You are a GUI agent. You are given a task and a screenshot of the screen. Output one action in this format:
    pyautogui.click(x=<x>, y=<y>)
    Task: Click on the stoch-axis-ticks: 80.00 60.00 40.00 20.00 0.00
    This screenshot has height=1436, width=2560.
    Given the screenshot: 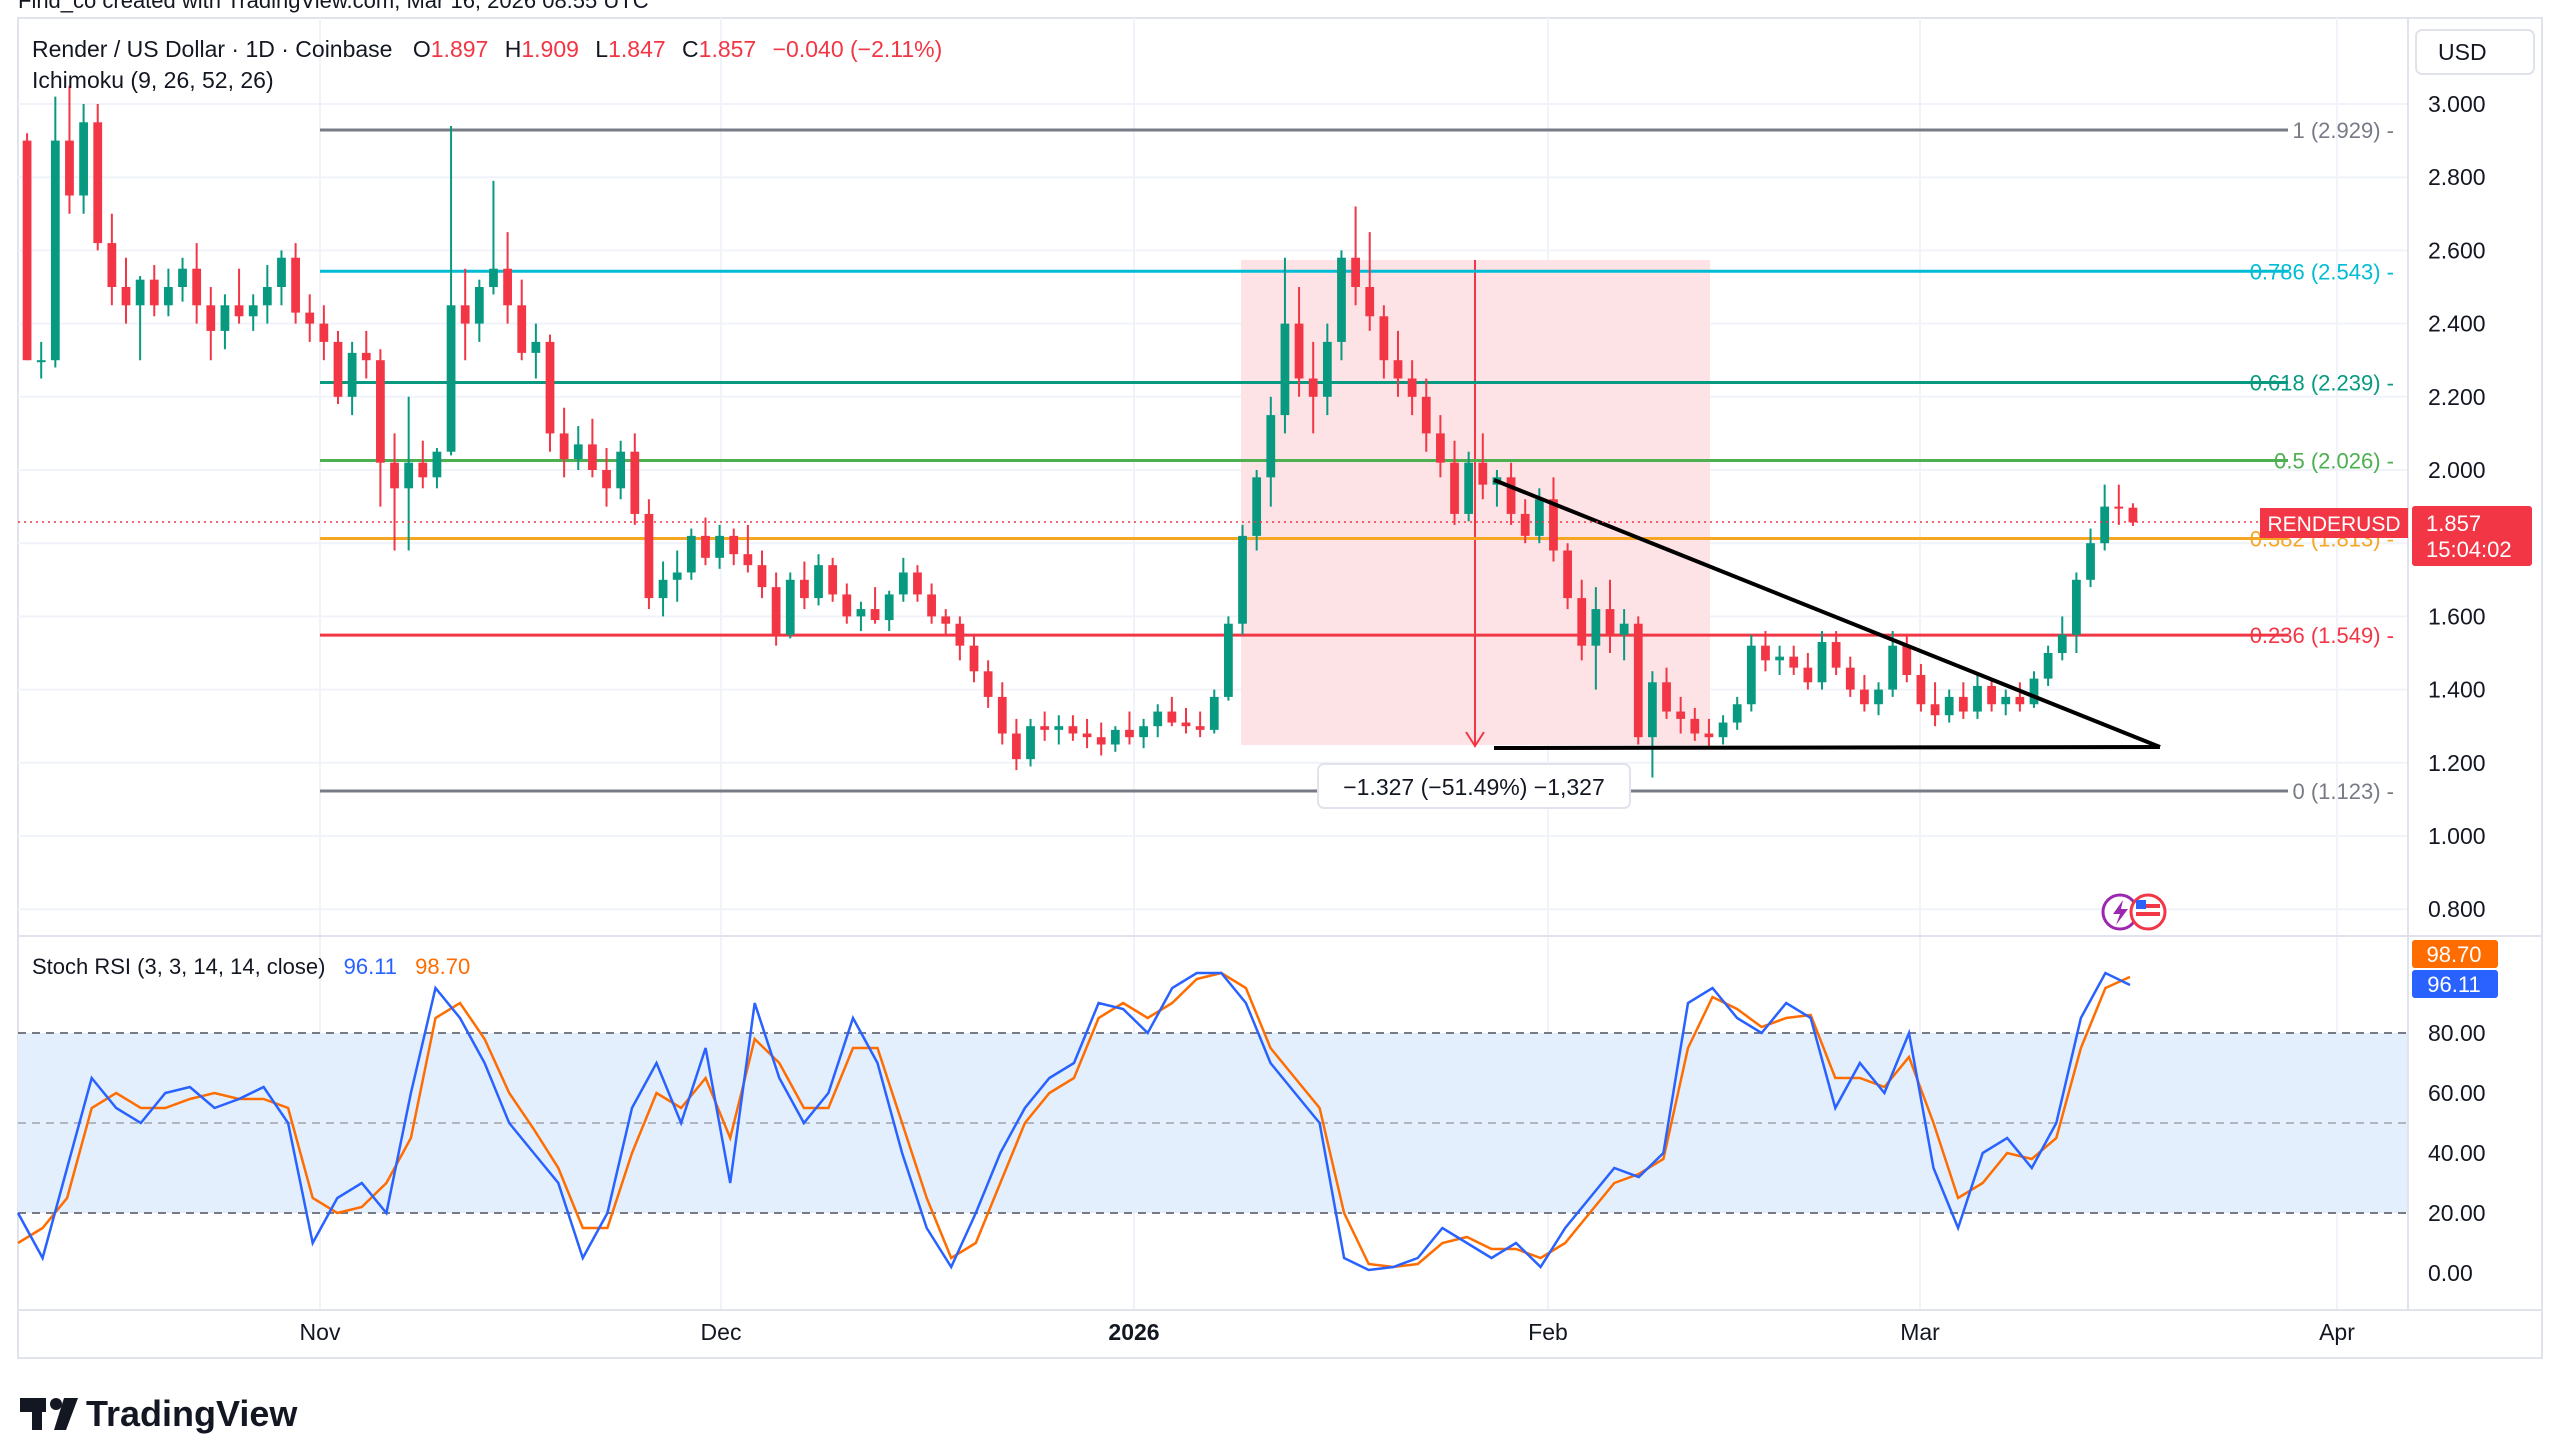 What is the action you would take?
    pyautogui.click(x=2457, y=1153)
    